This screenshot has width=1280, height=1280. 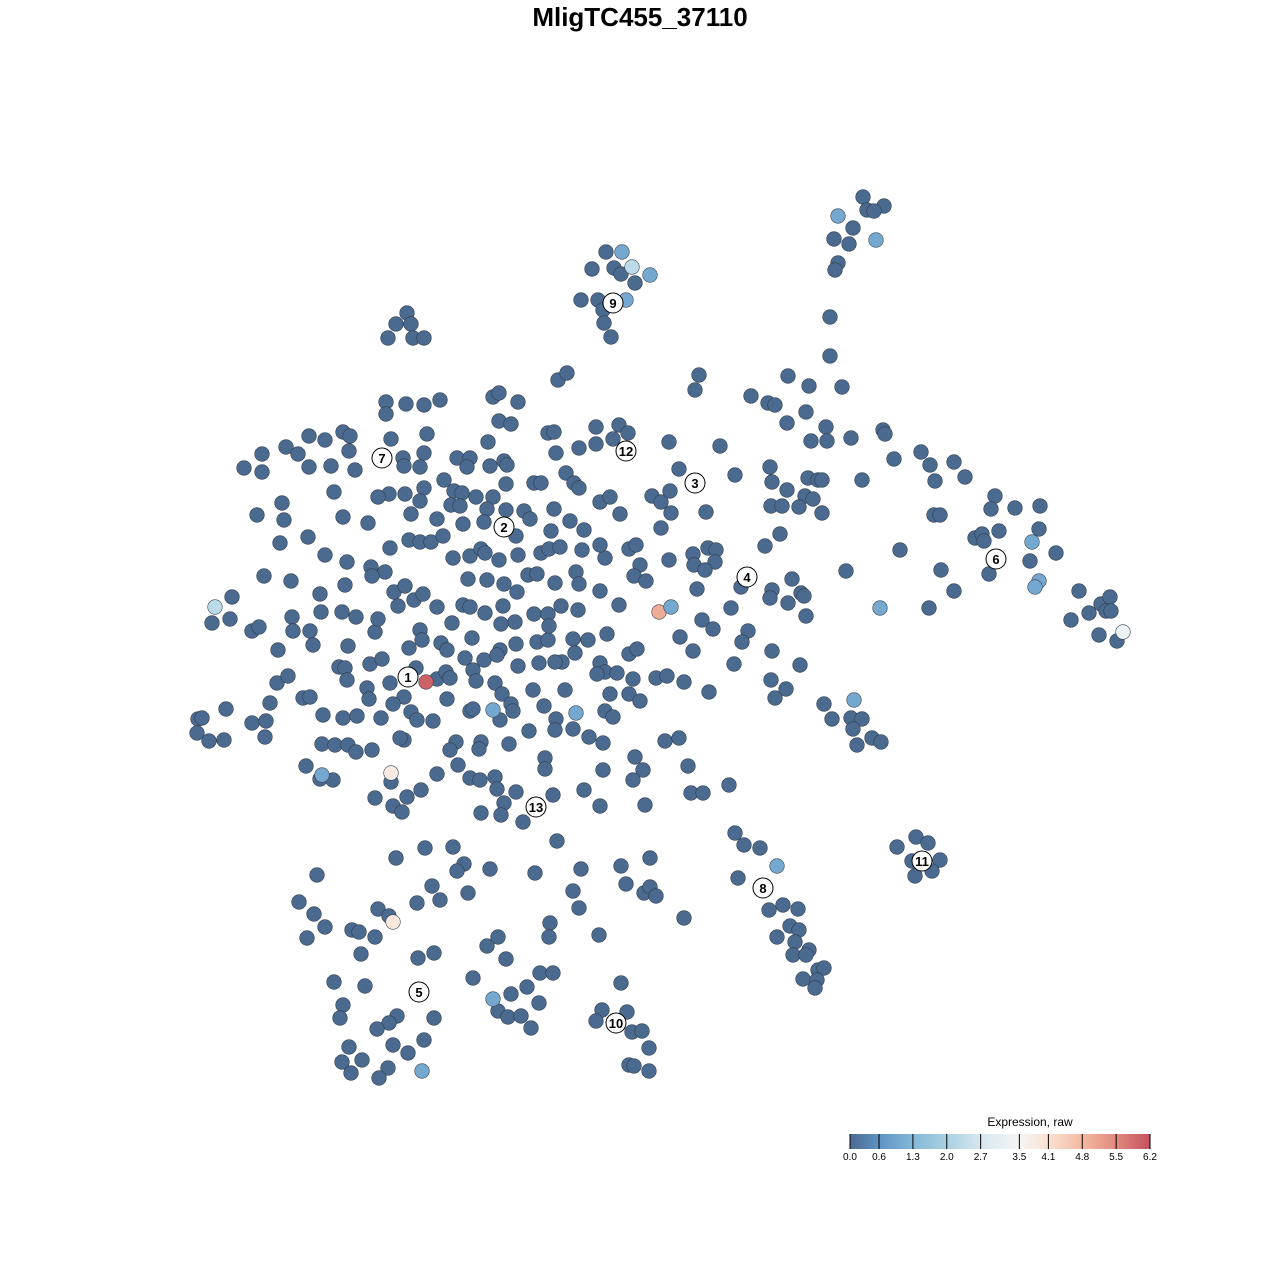 I want to click on colorbar-tick-label: 4.1, so click(x=1048, y=1157).